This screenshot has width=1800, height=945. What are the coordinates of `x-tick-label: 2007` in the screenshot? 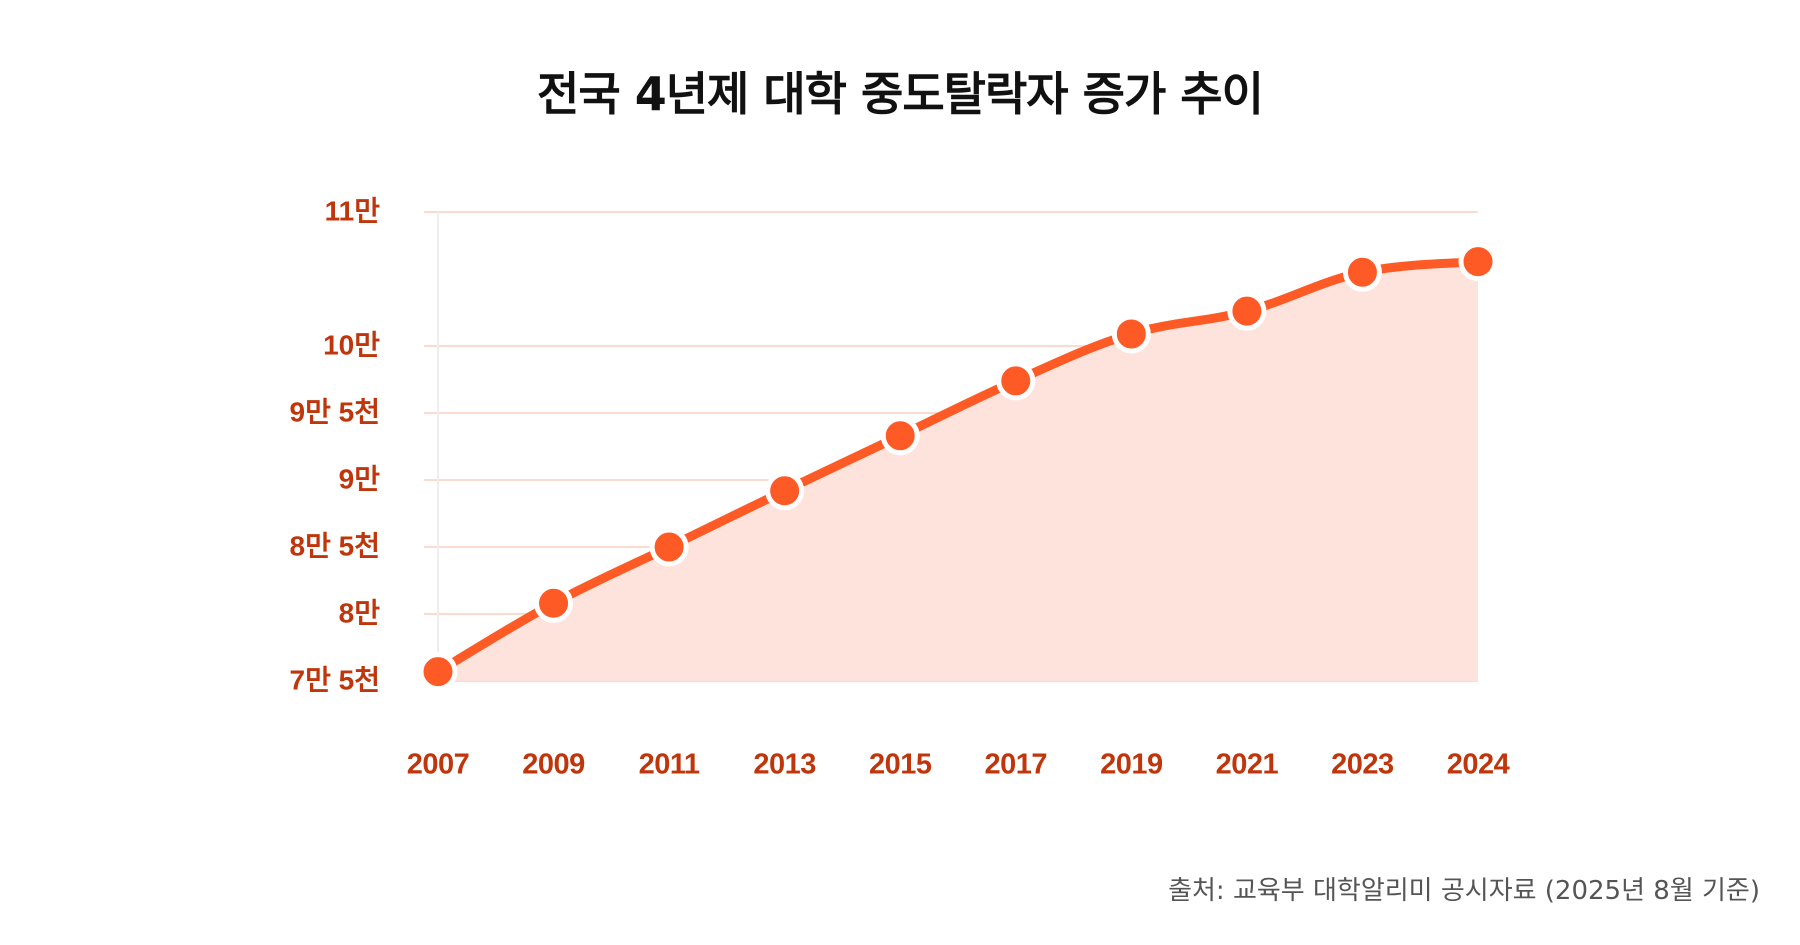 It's located at (438, 765).